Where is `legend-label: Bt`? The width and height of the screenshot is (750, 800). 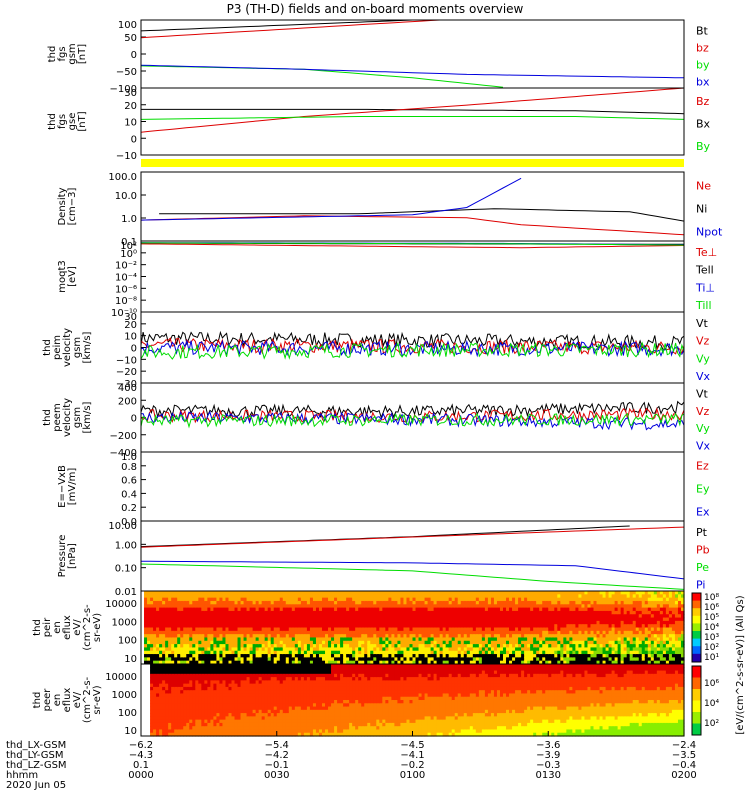
legend-label: Bt is located at coordinates (702, 31).